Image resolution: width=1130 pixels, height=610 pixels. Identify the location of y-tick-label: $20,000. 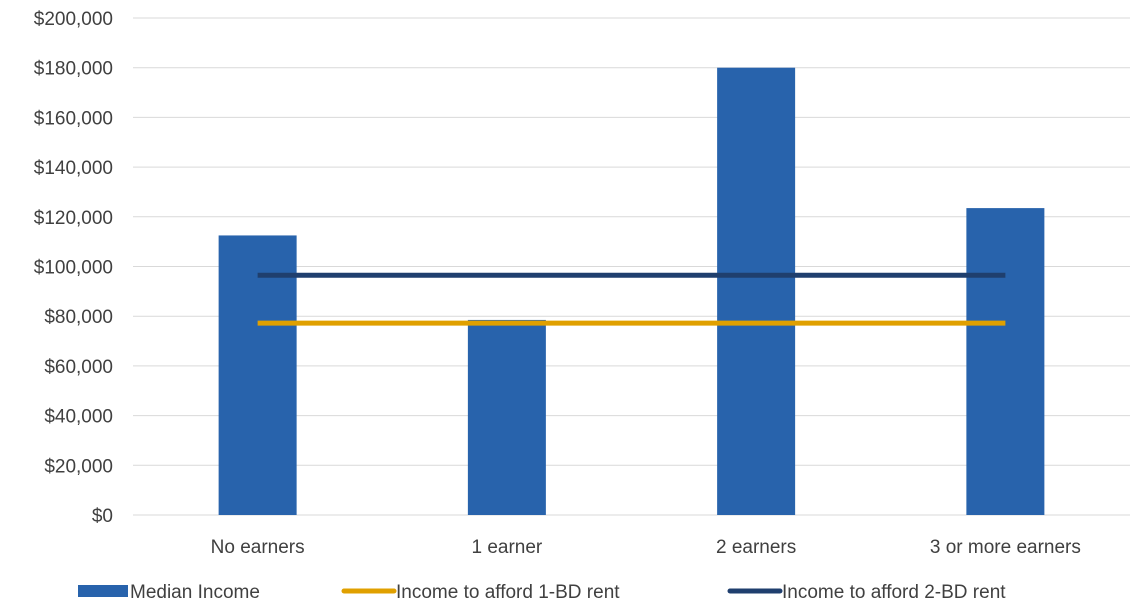
(78, 466).